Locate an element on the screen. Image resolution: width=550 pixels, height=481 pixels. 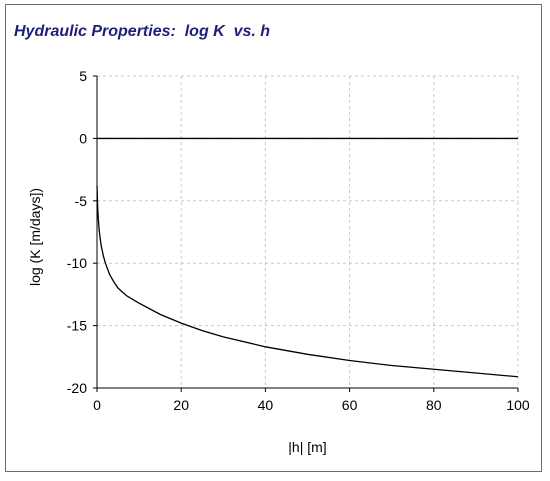
y-tick-label--5: -5 is located at coordinates (81, 201).